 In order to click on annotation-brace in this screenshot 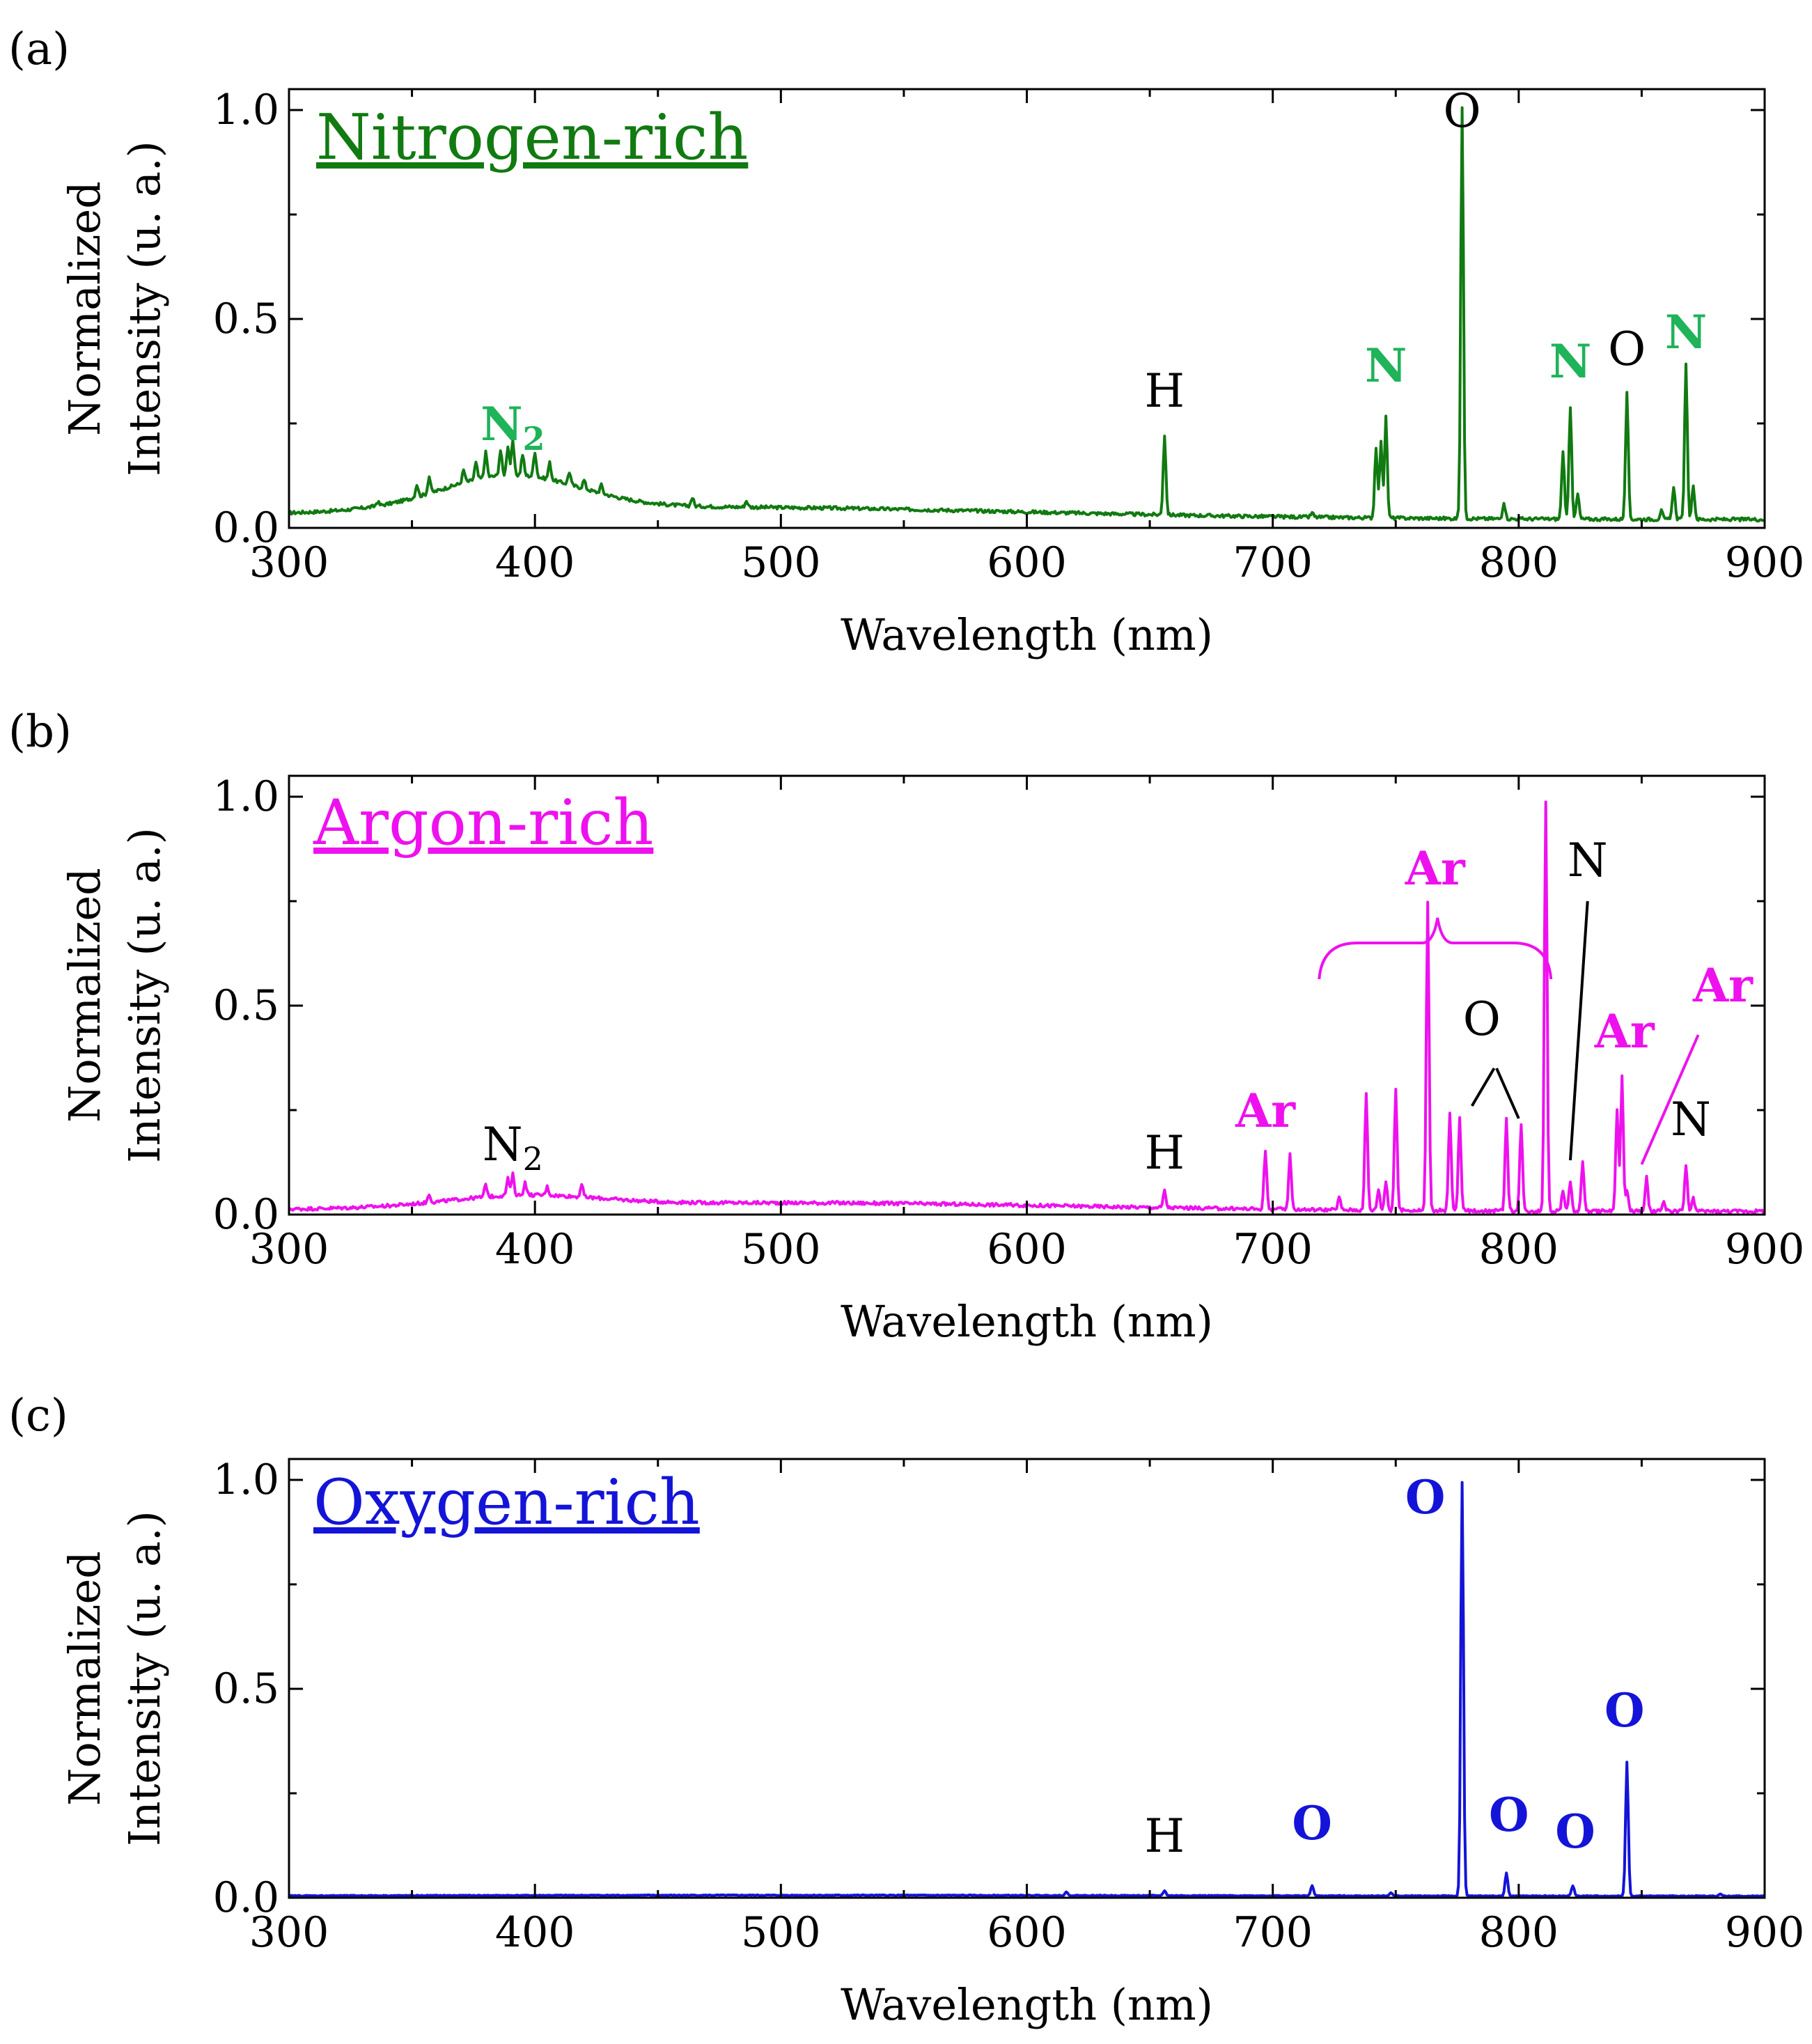, I will do `click(1435, 949)`.